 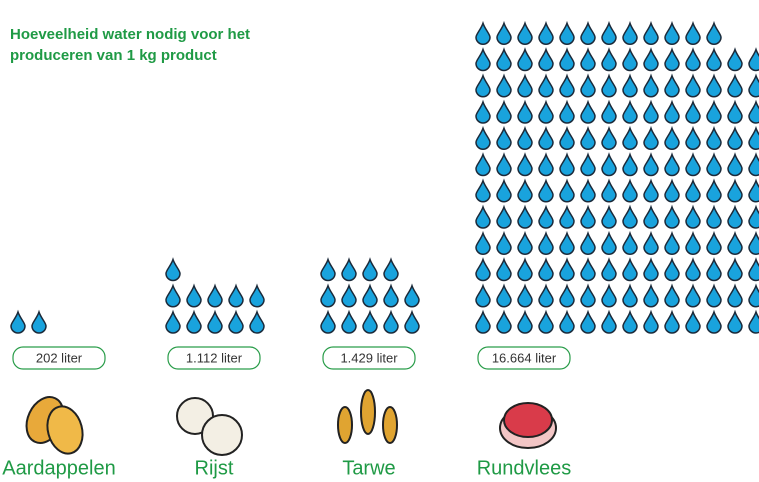 What do you see at coordinates (58, 468) in the screenshot?
I see `category-label: Aardappelen` at bounding box center [58, 468].